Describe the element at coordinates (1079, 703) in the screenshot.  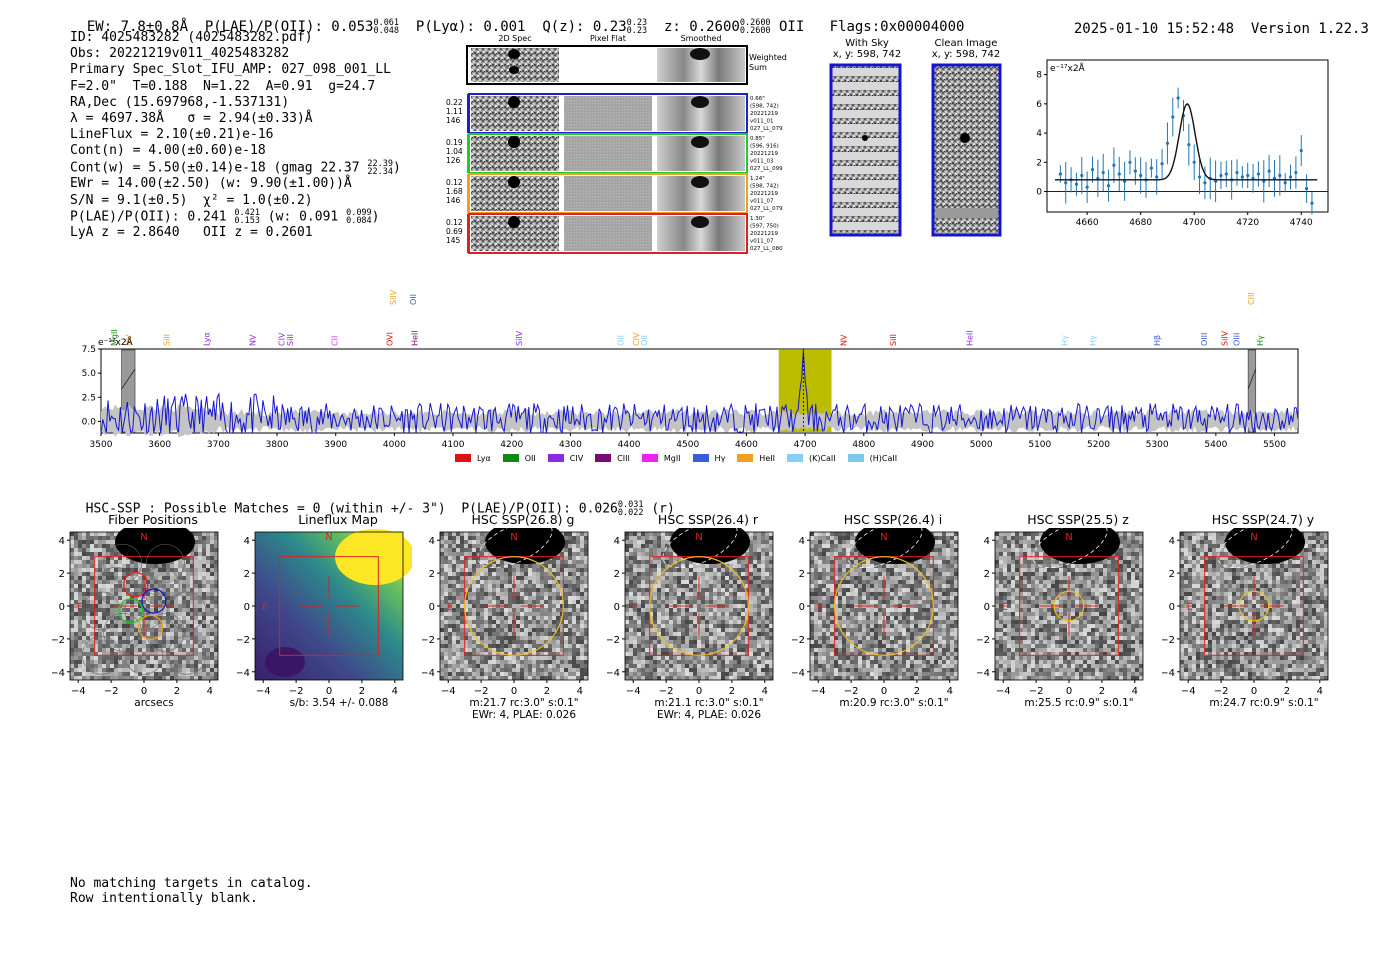
I see `panel-caption: m:25.5 rc:0.9" s:0.1"` at that location.